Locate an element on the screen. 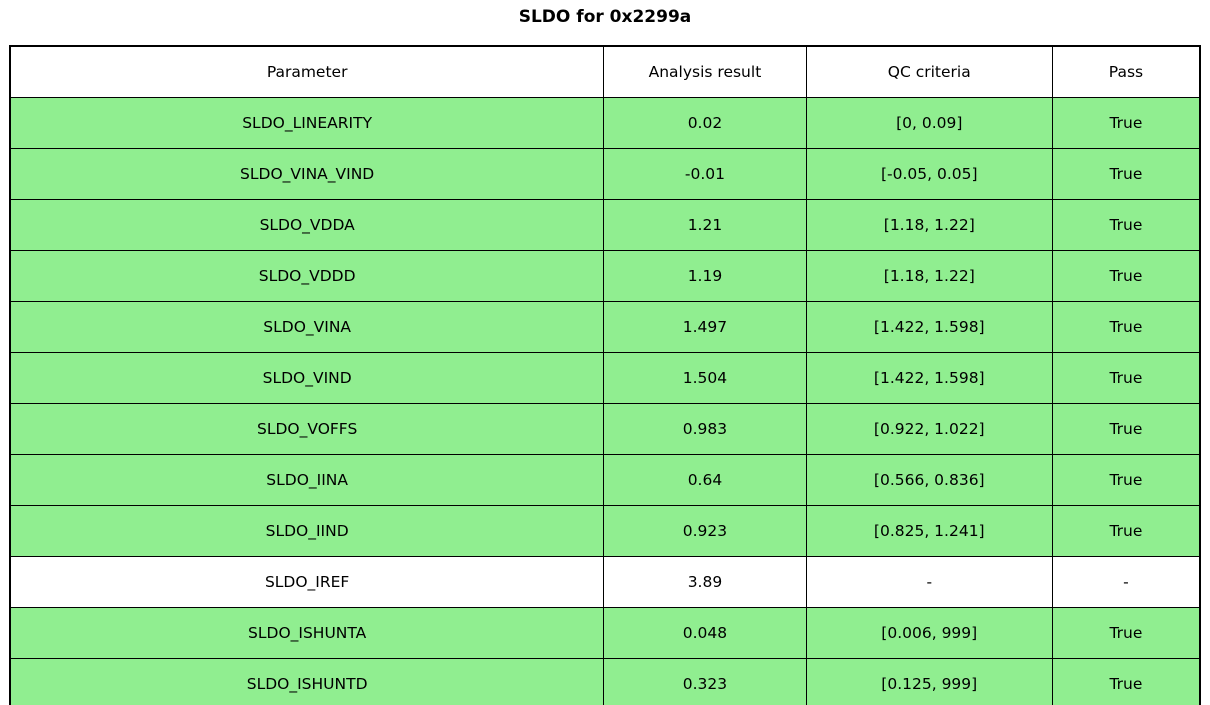 This screenshot has width=1210, height=705. parameter-cell: SLDO_ISHUNTA is located at coordinates (307, 633).